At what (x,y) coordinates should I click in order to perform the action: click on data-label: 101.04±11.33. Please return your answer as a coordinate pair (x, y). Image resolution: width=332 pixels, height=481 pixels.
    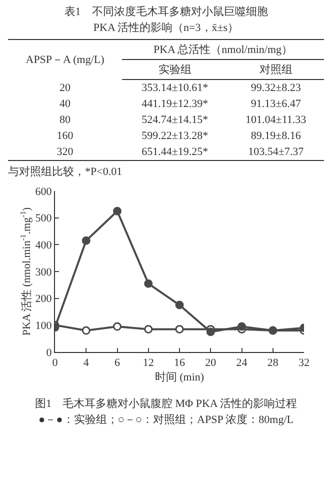
    Looking at the image, I should click on (276, 120).